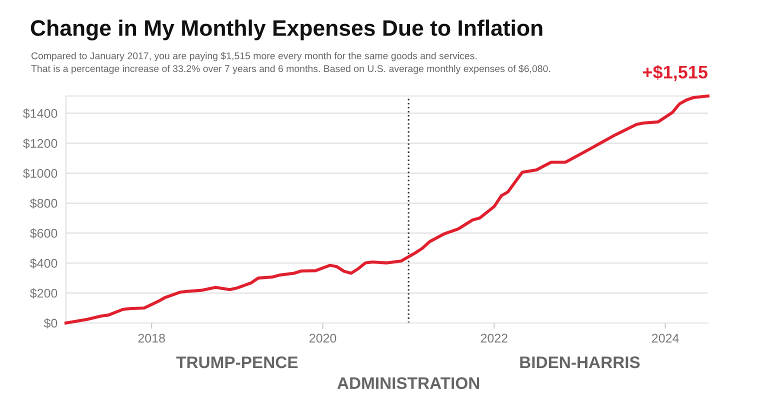 The height and width of the screenshot is (398, 758). What do you see at coordinates (322, 338) in the screenshot?
I see `x-tick-label: 2020` at bounding box center [322, 338].